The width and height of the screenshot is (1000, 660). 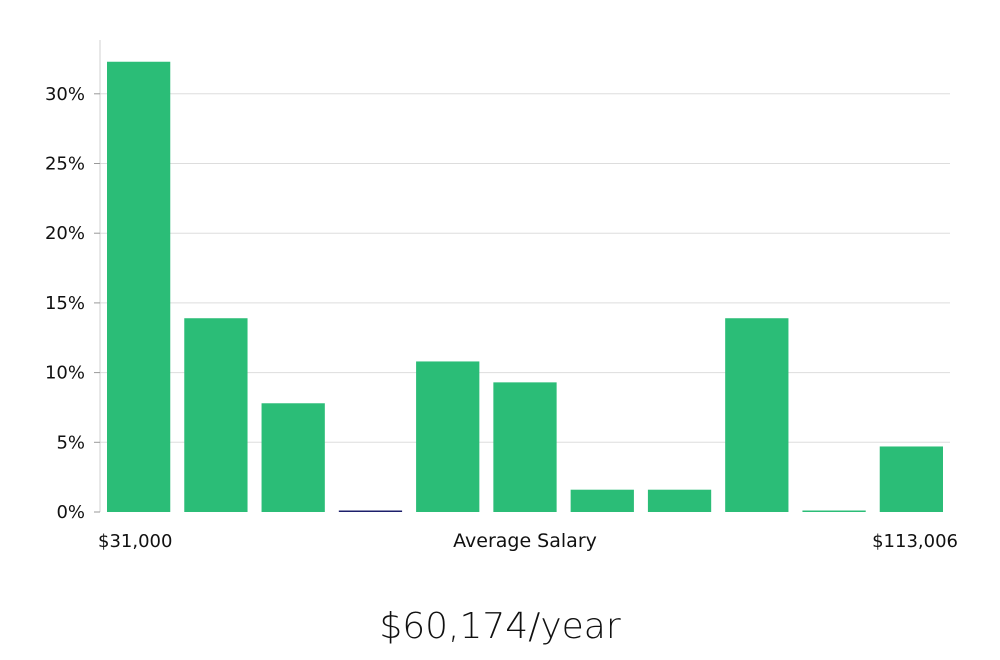 I want to click on y-tick-label-30: 30%, so click(x=65, y=94).